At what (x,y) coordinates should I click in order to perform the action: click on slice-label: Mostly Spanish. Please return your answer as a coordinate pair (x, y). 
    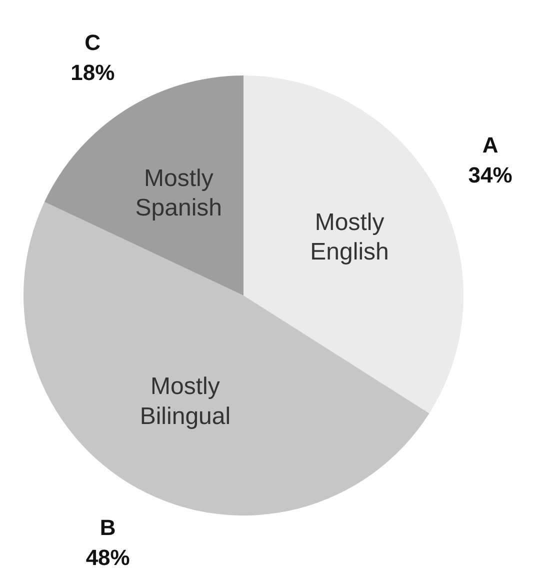
    Looking at the image, I should click on (178, 193).